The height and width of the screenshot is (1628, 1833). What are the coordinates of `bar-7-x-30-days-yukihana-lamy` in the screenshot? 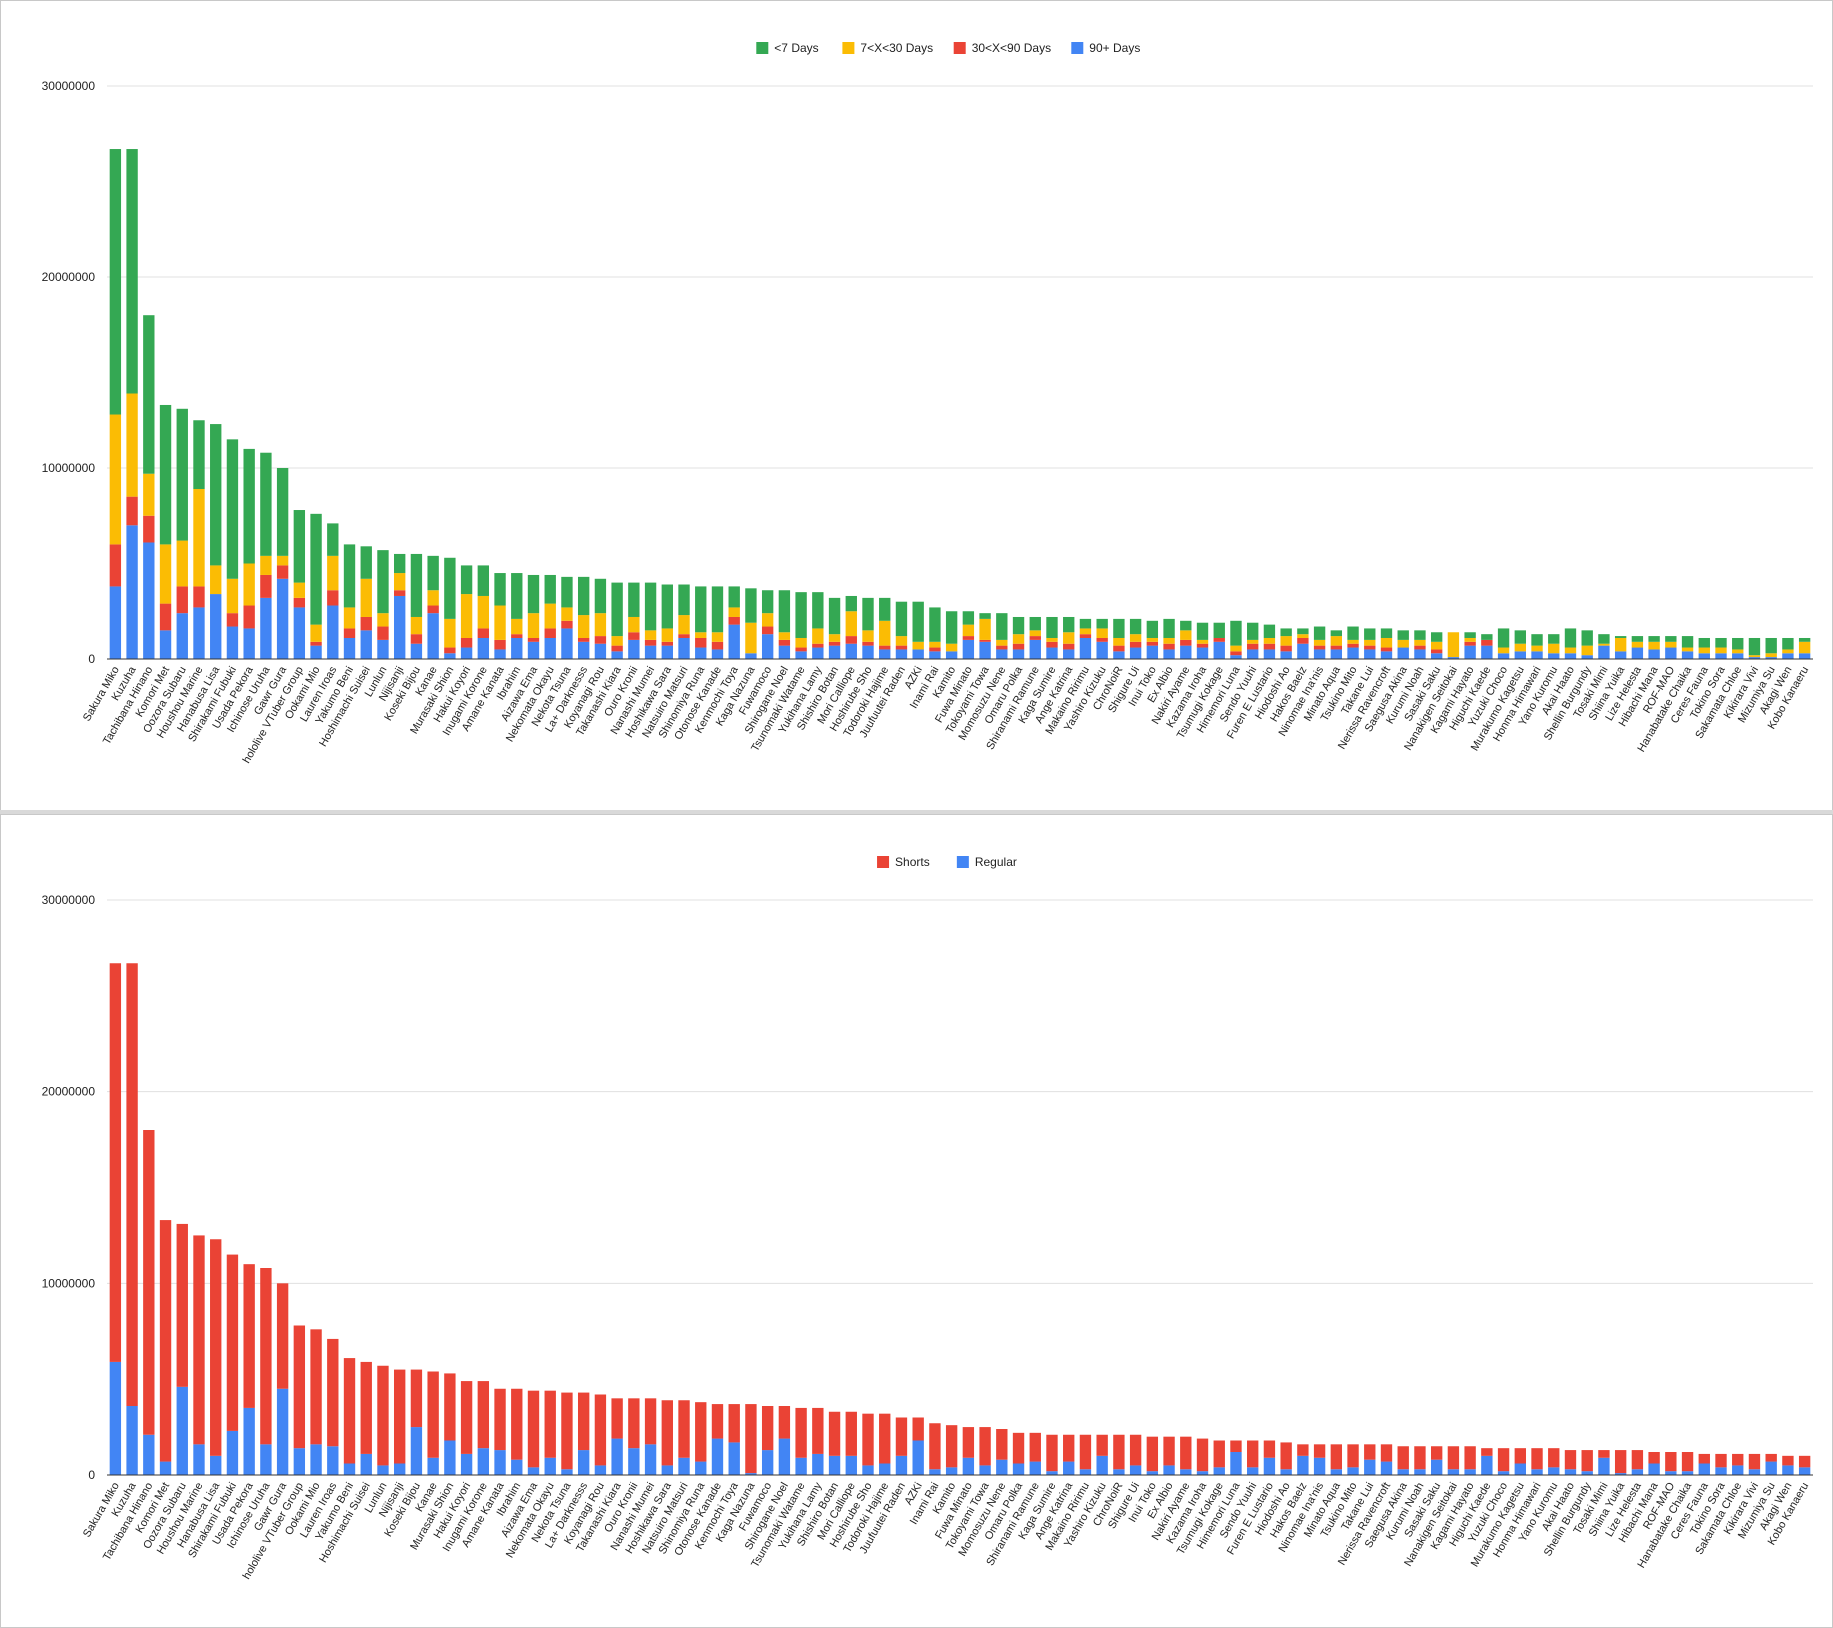 It's located at (818, 636).